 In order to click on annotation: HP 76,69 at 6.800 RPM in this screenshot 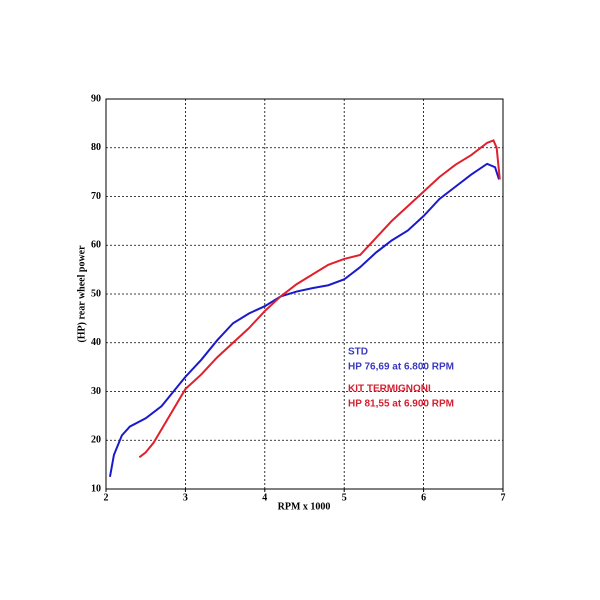, I will do `click(401, 367)`.